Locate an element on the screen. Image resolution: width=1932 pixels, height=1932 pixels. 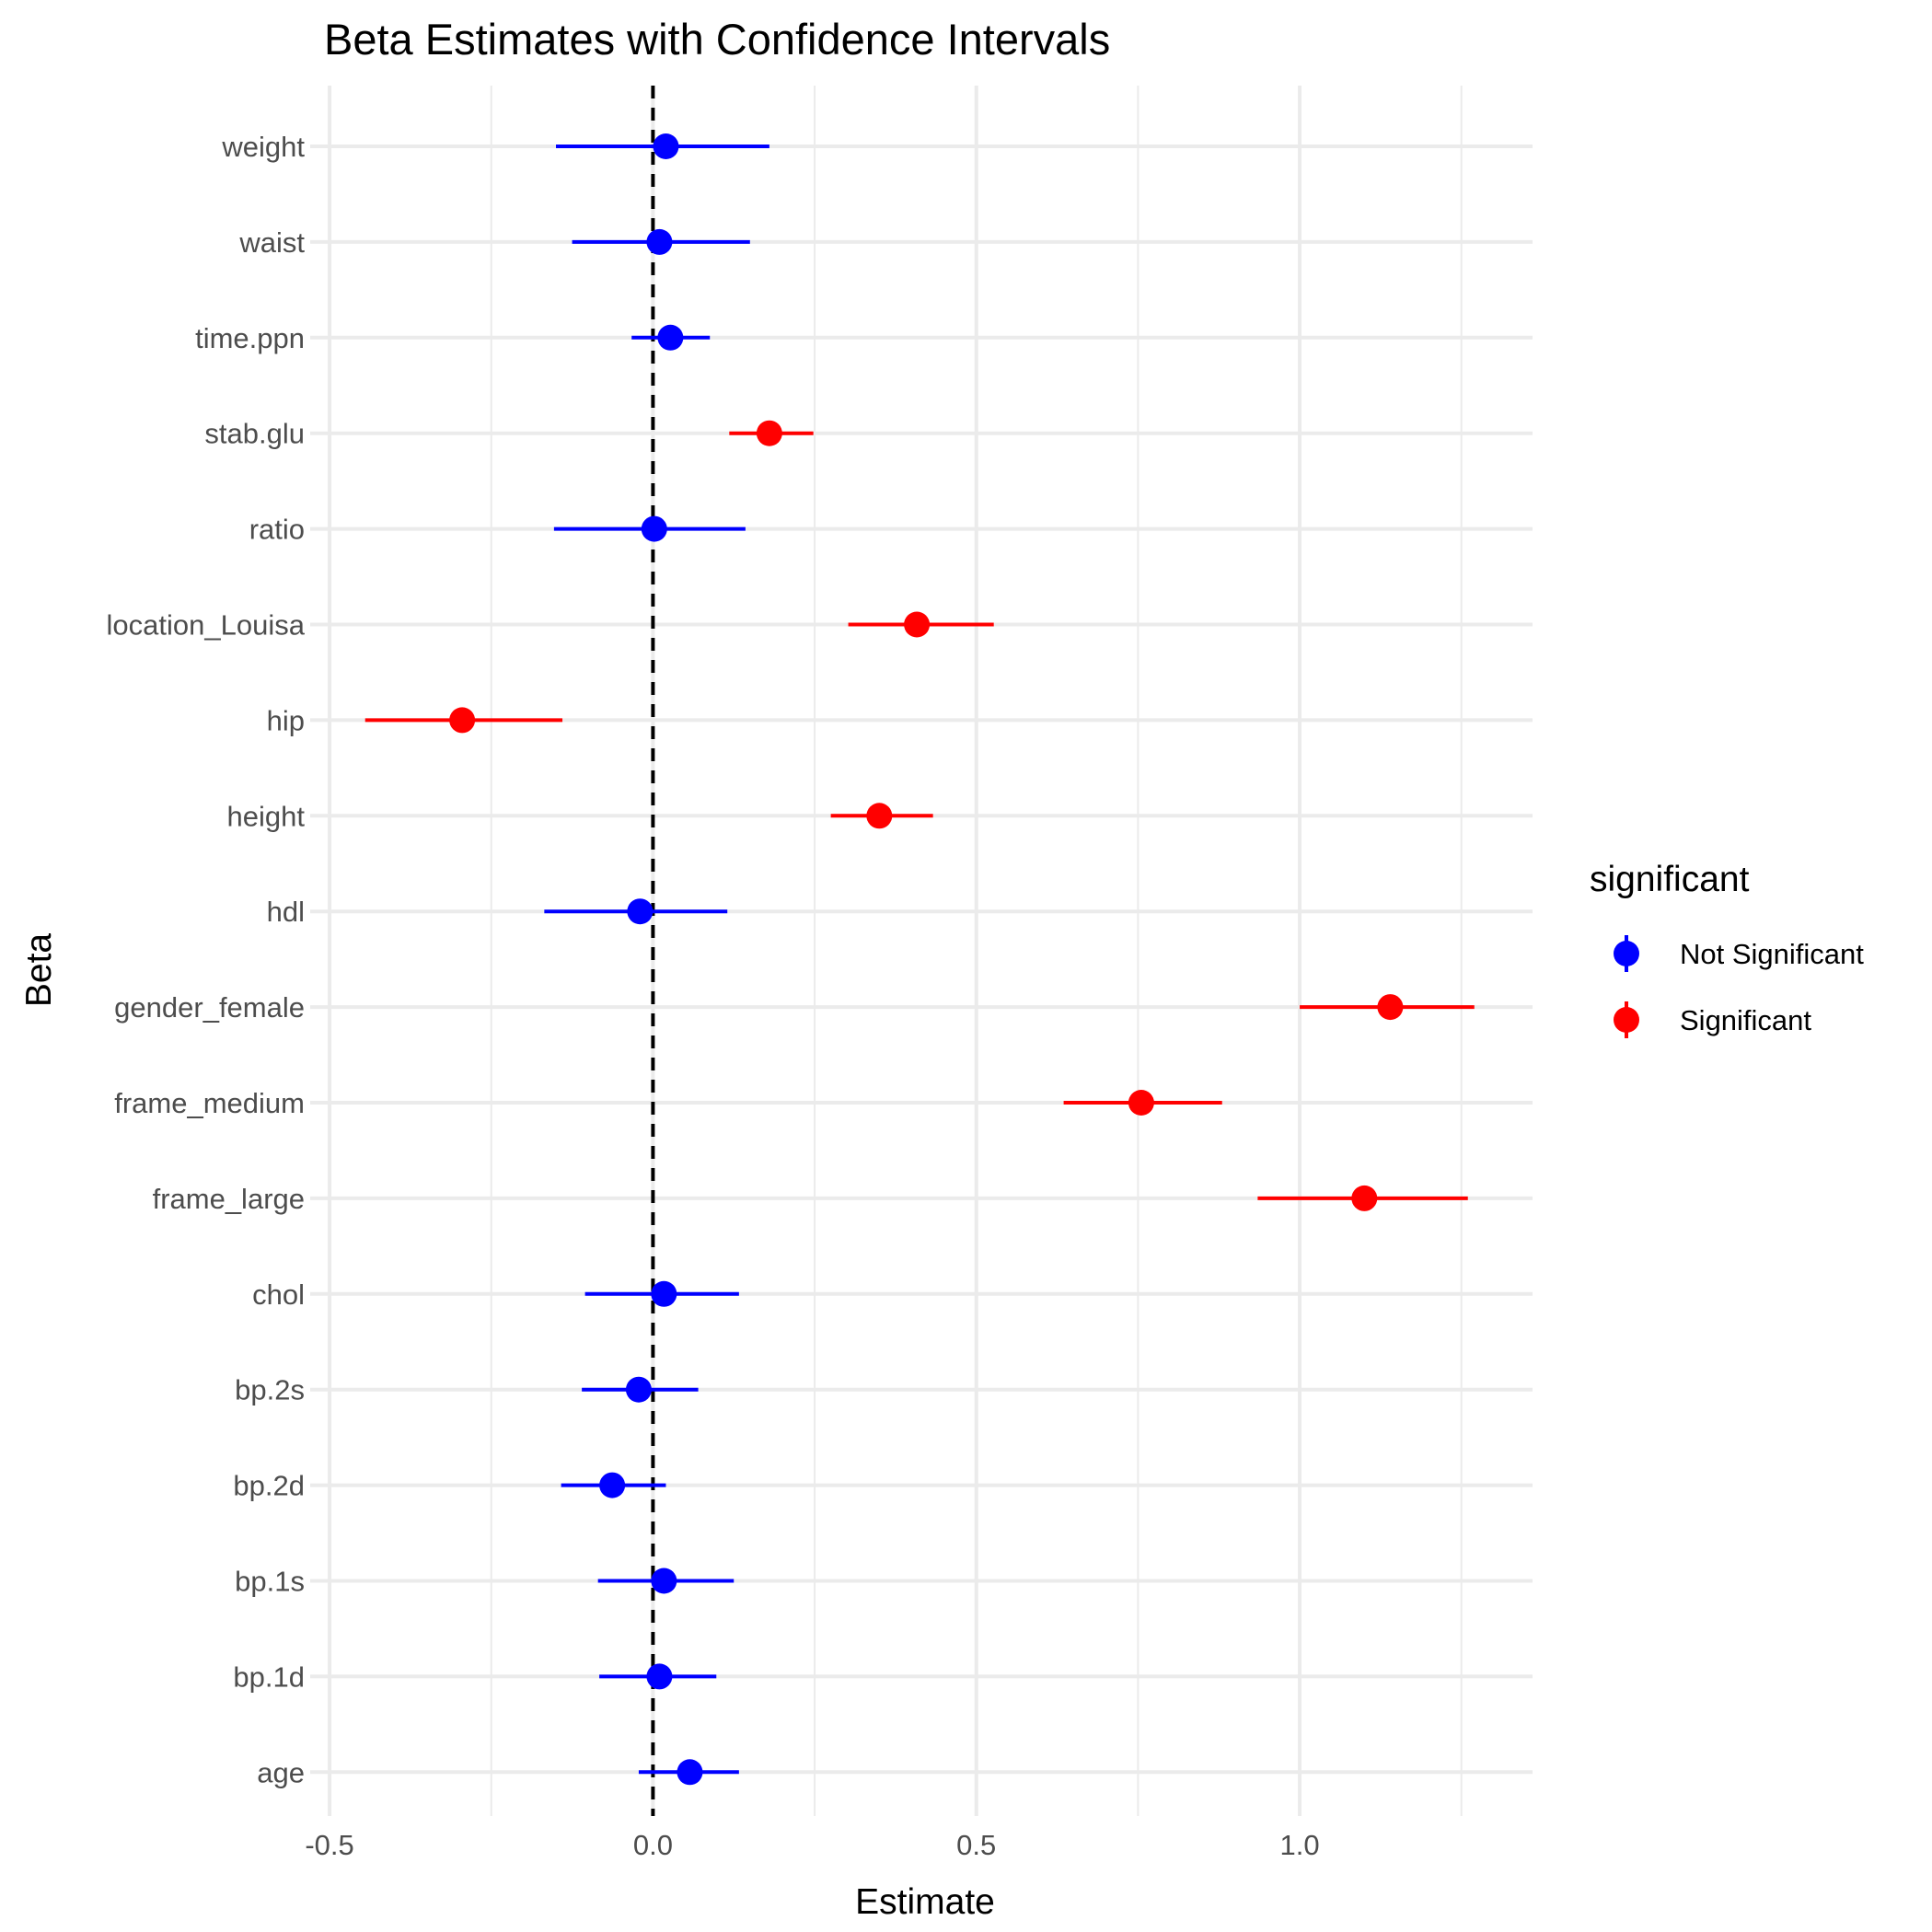
y-tick-label: age is located at coordinates (281, 1772).